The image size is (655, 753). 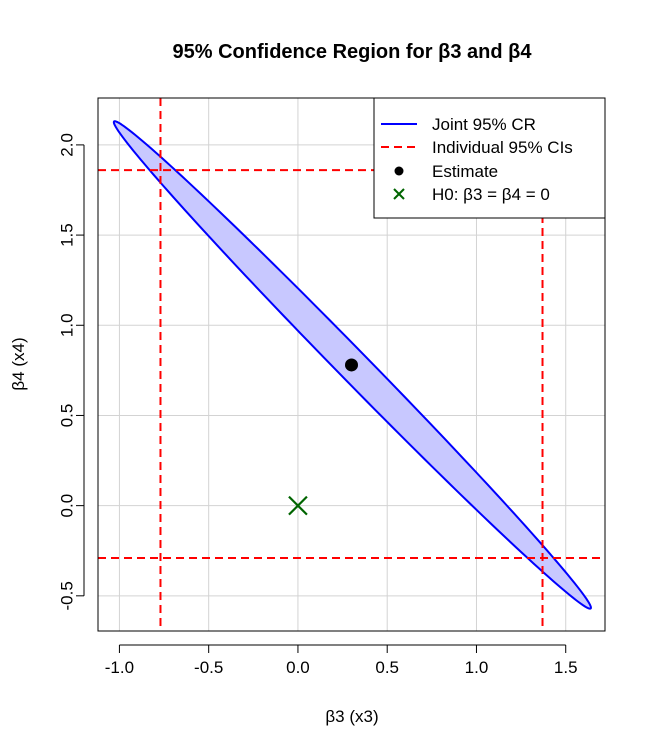 What do you see at coordinates (298, 667) in the screenshot?
I see `x-tick-label-2: 0.0` at bounding box center [298, 667].